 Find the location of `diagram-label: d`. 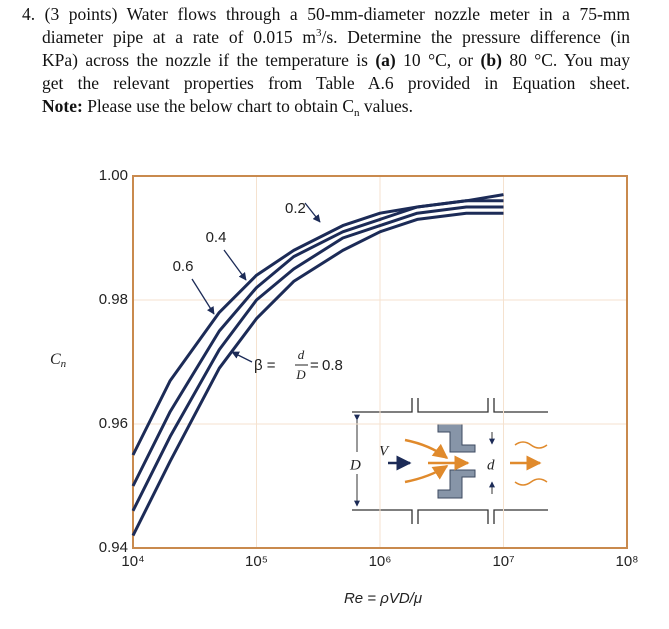

diagram-label: d is located at coordinates (491, 465).